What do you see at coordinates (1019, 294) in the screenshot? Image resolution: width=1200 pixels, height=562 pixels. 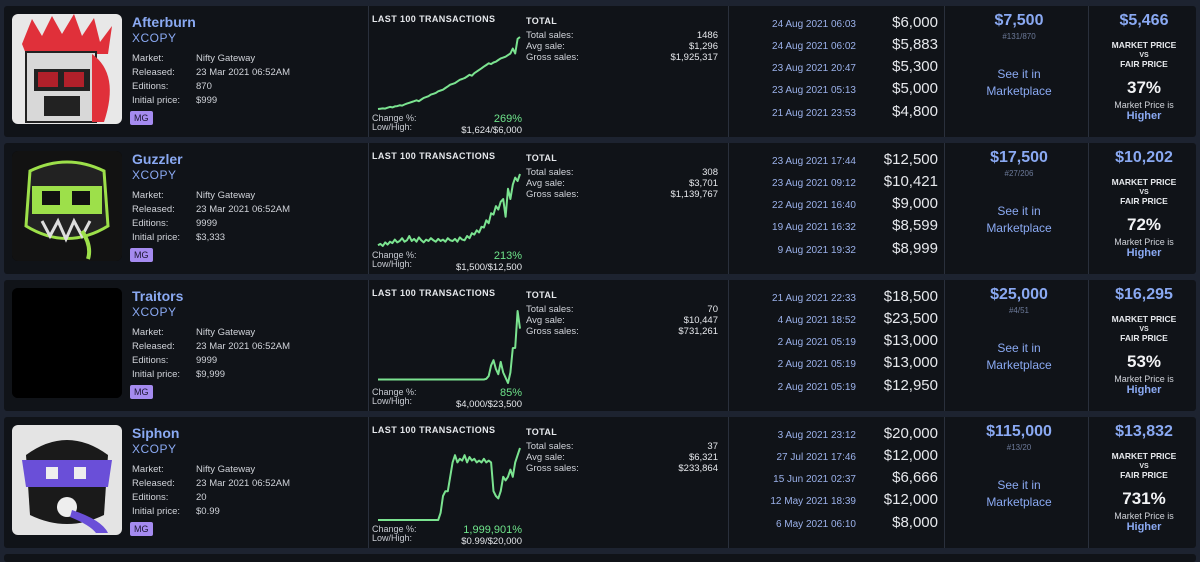 I see `market-price: $25,000` at bounding box center [1019, 294].